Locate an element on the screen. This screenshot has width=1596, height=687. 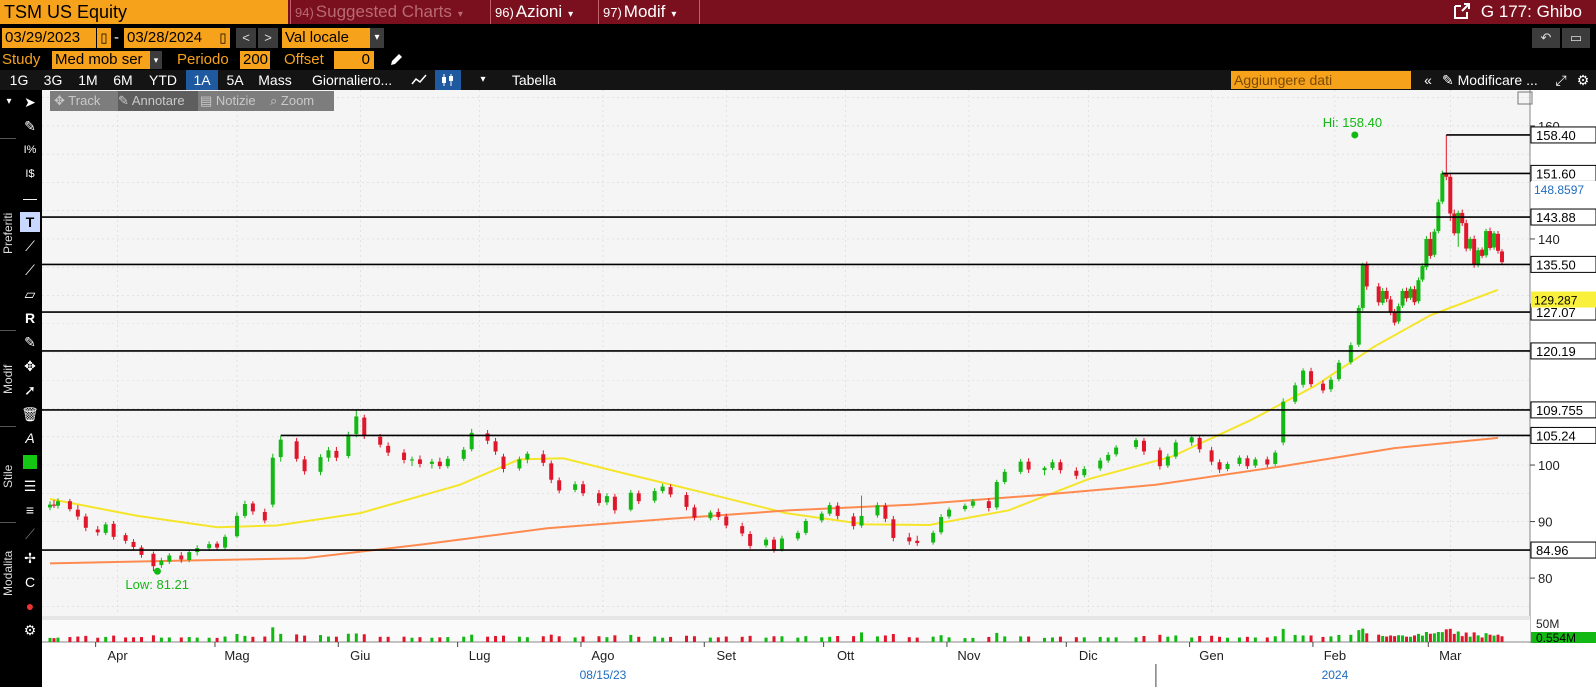
multi-color-icon: ● is located at coordinates (30, 606).